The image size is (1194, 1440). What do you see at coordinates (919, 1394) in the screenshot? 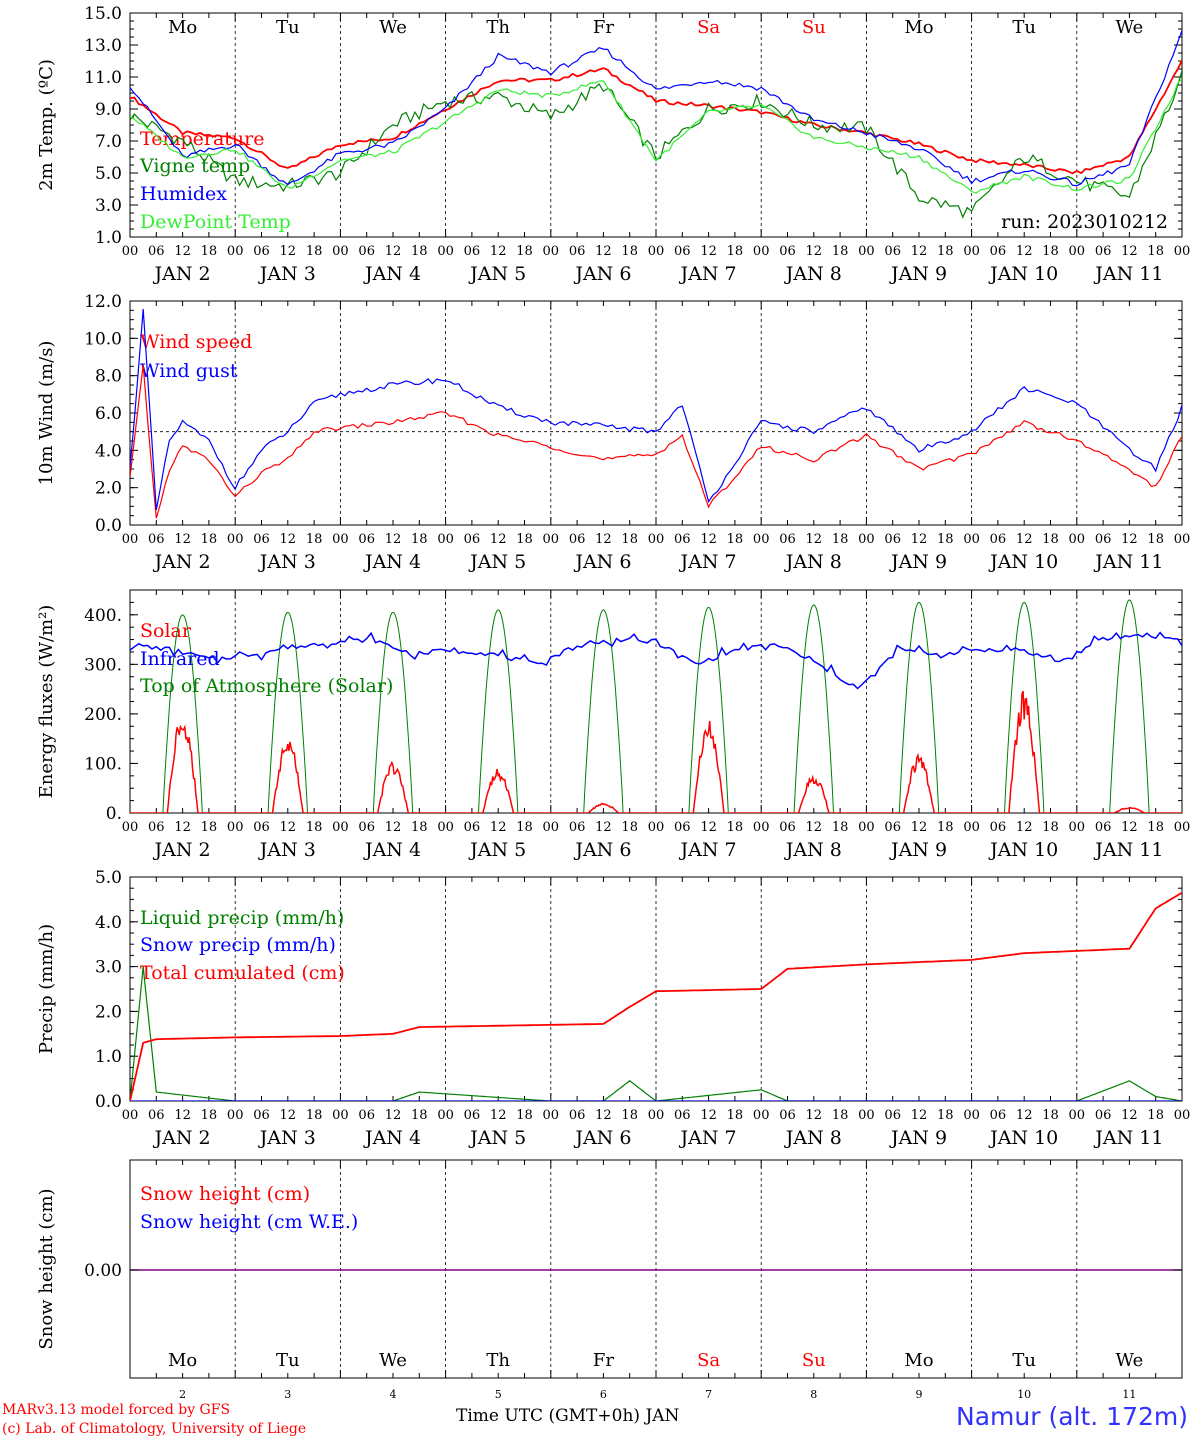
I see `day-number: 9` at bounding box center [919, 1394].